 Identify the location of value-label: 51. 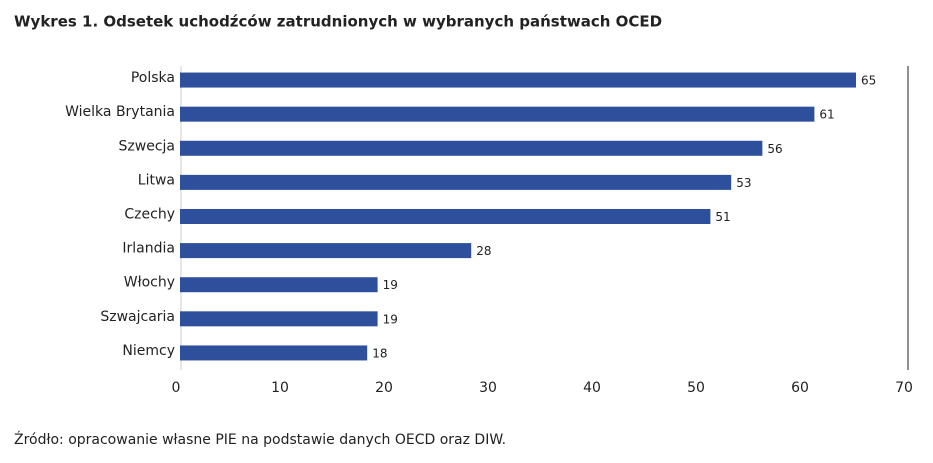
(722, 217).